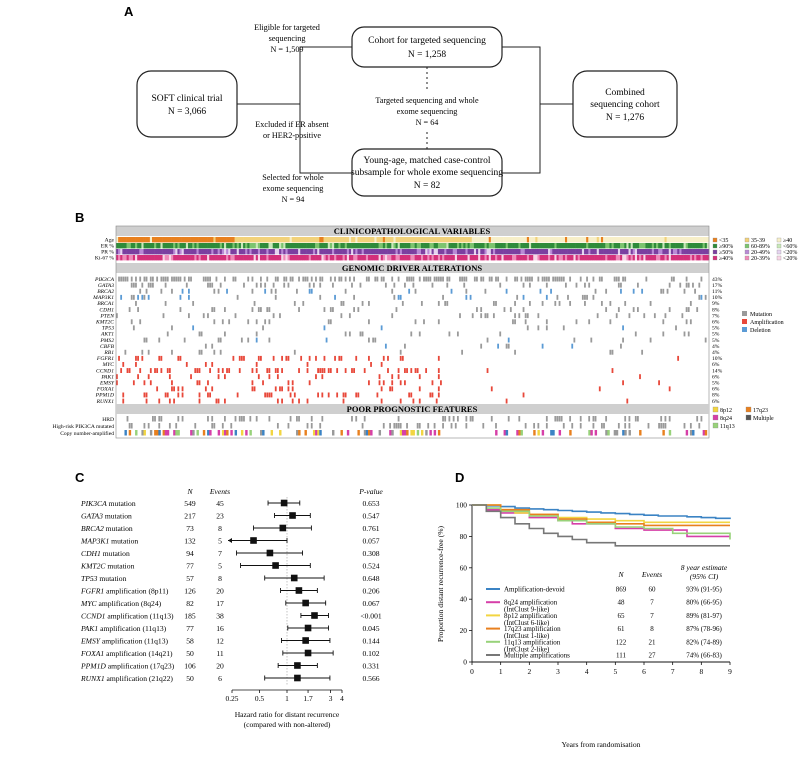 Image resolution: width=807 pixels, height=759 pixels. What do you see at coordinates (370, 628) in the screenshot?
I see `forest-pvalue: 0.045` at bounding box center [370, 628].